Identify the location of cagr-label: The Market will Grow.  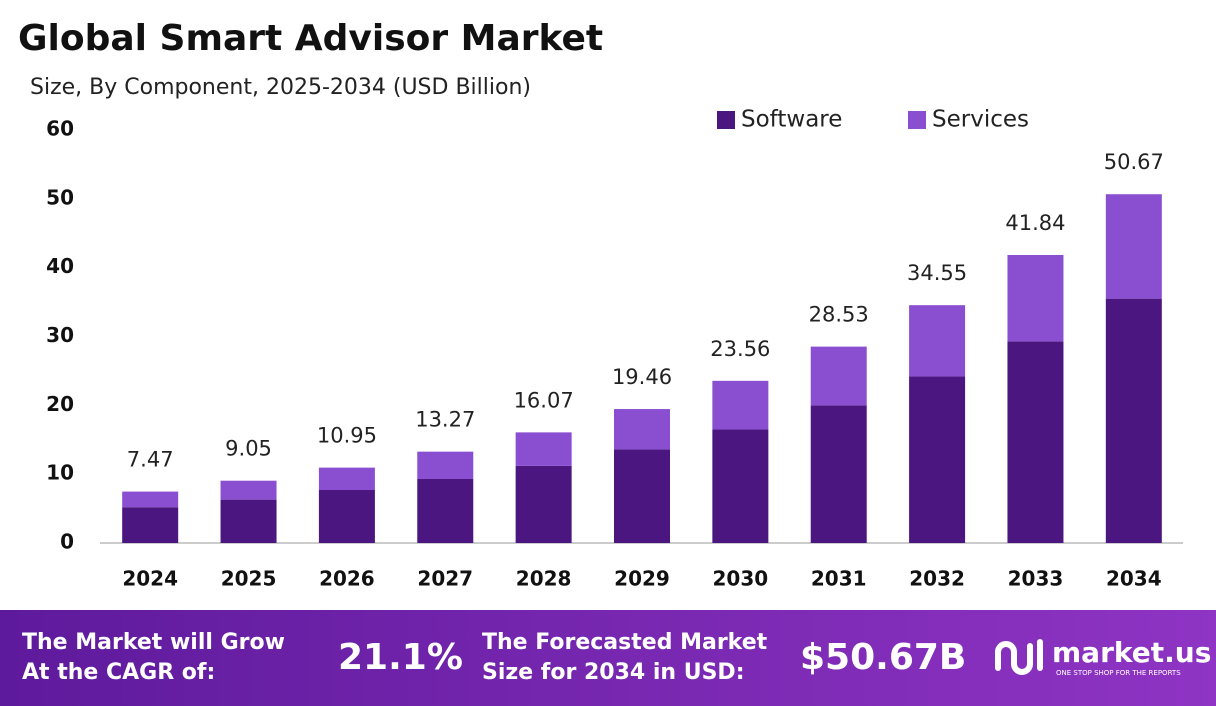
(153, 642).